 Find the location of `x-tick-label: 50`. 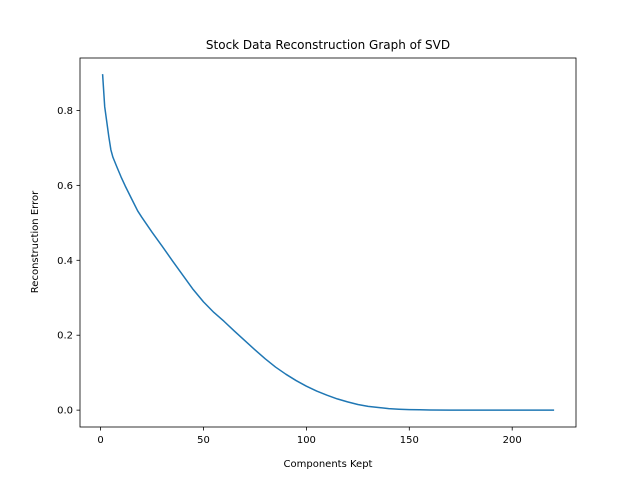

x-tick-label: 50 is located at coordinates (203, 440).